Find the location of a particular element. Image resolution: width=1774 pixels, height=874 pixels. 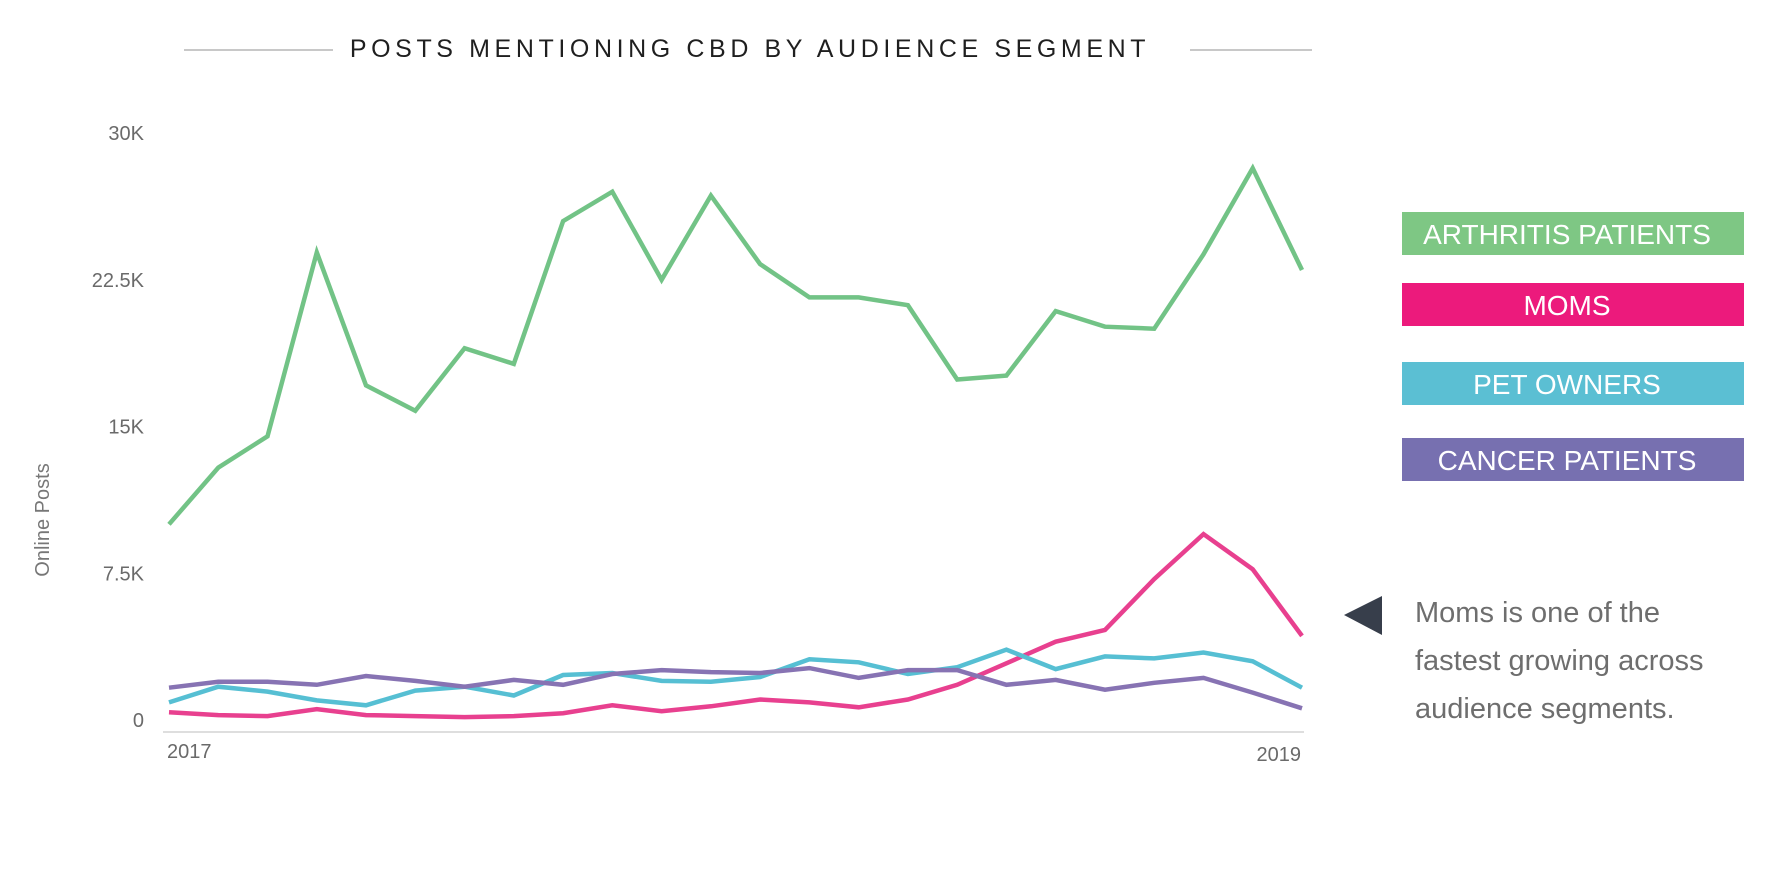

legend-label: CANCER PATIENTS is located at coordinates (1567, 460).